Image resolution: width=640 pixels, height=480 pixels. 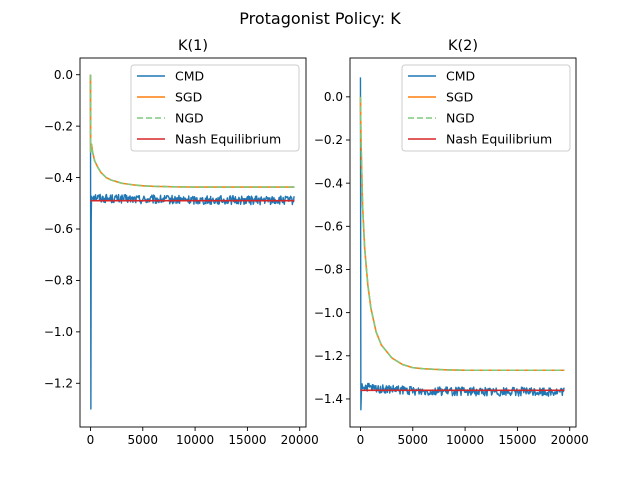 I want to click on series-line-ngd, so click(x=192, y=131).